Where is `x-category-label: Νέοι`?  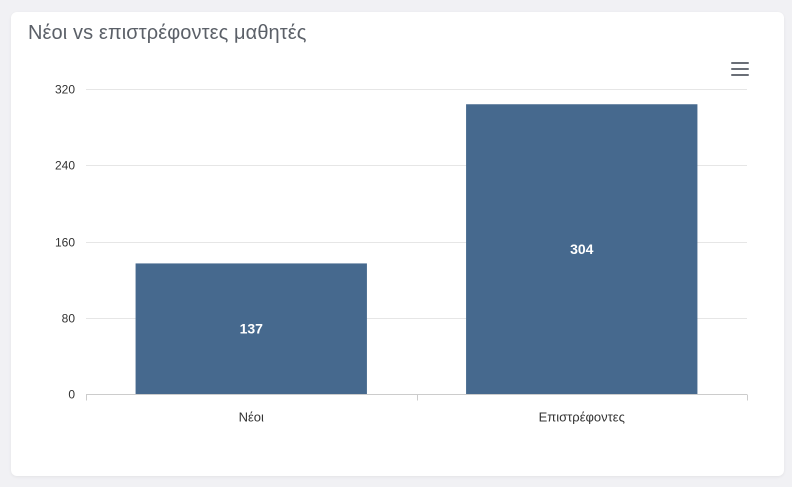 x-category-label: Νέοι is located at coordinates (251, 417).